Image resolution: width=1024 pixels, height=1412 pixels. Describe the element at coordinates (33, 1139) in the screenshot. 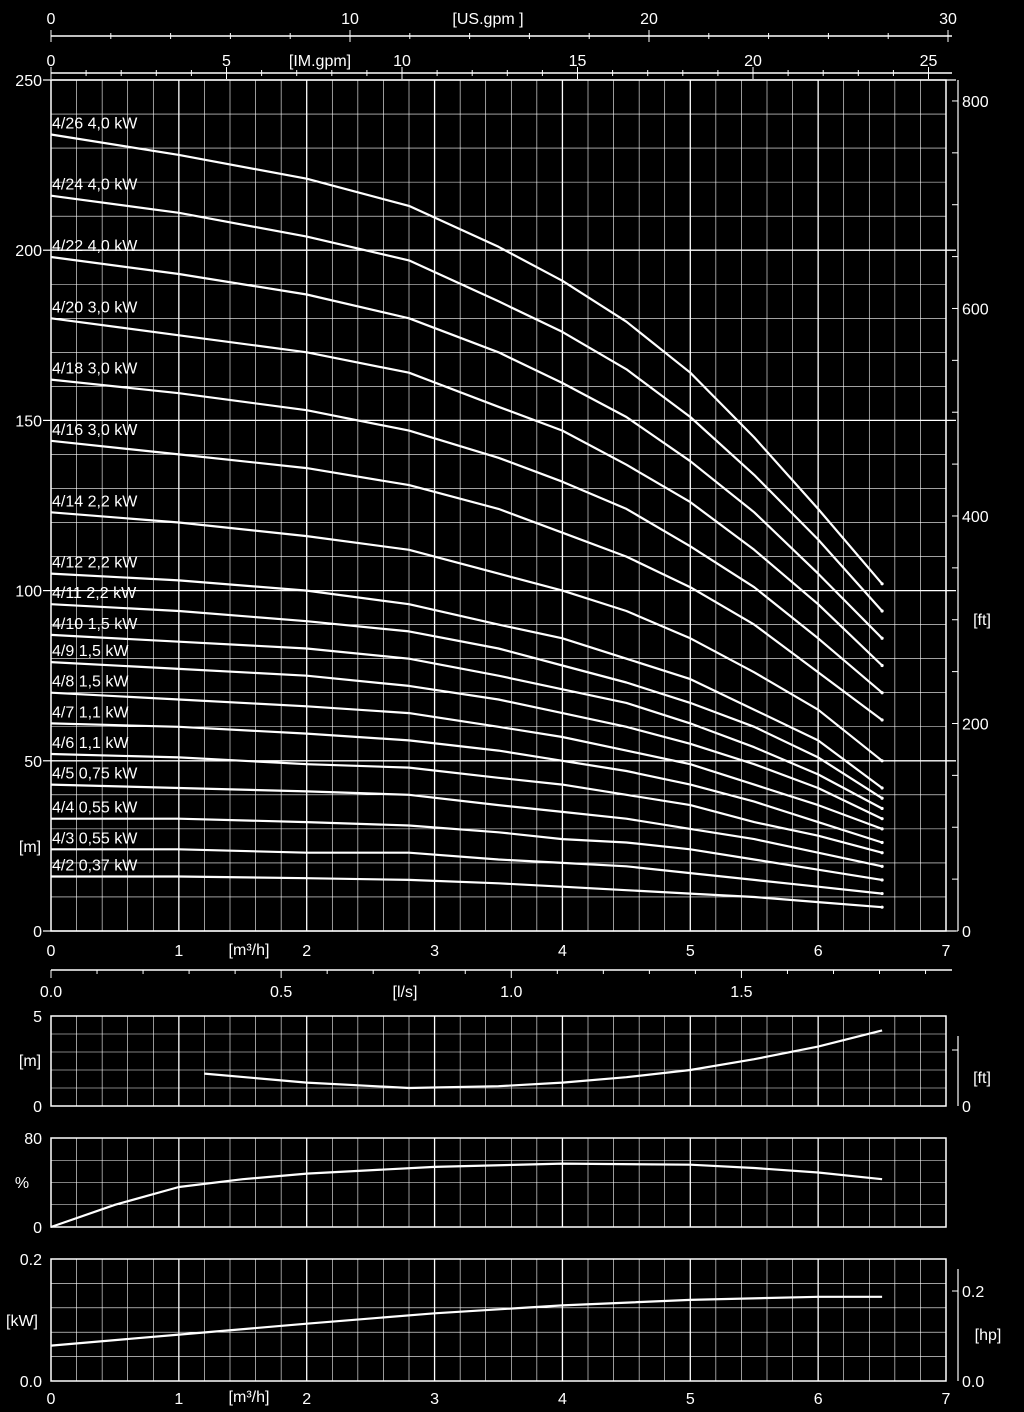

I see `efficiency-y-tick-label: 80` at that location.